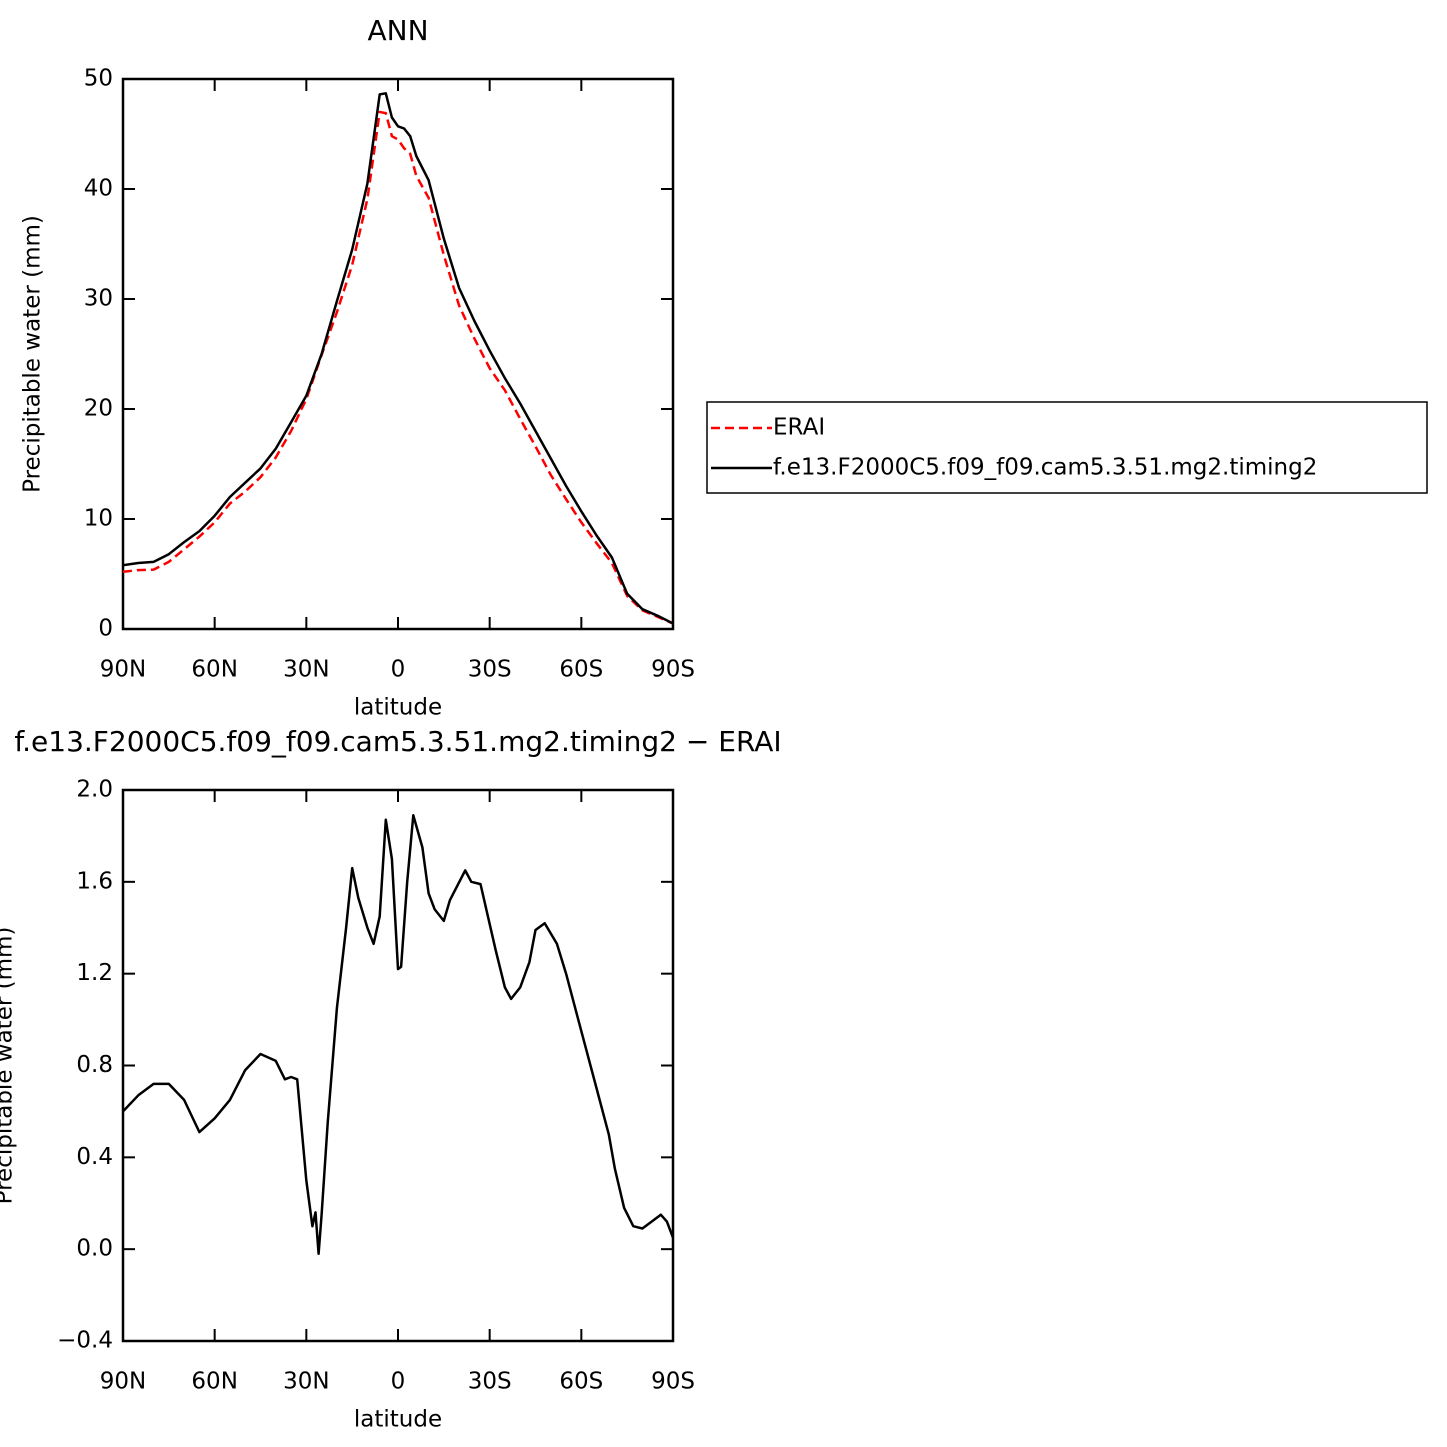 Image resolution: width=1447 pixels, height=1447 pixels. I want to click on chart-title: ANN, so click(397, 30).